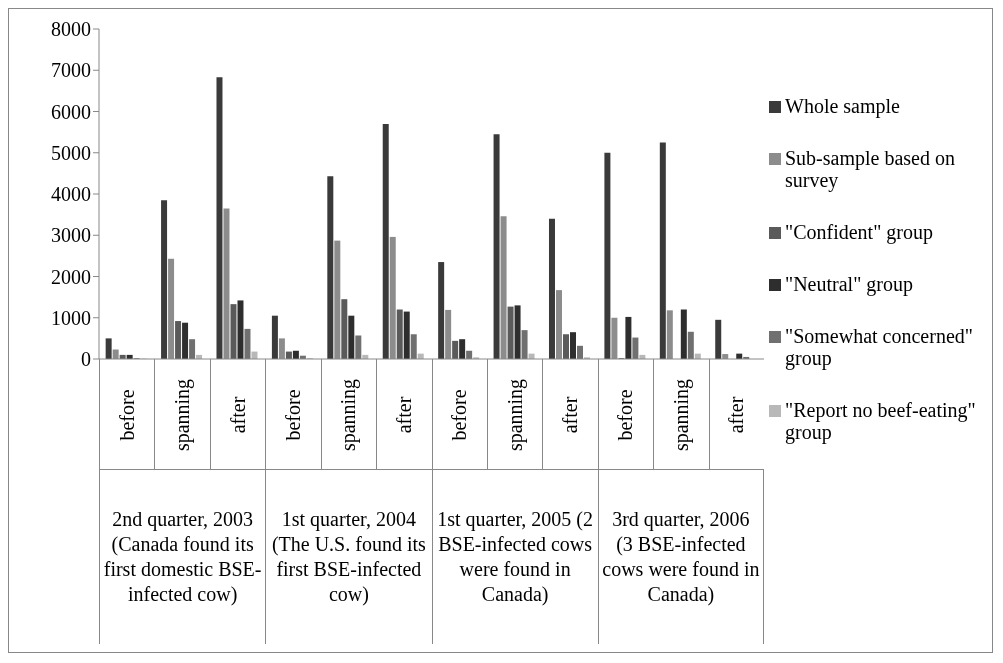 The image size is (1003, 663). Describe the element at coordinates (71, 194) in the screenshot. I see `y-tick-label: 4000` at that location.